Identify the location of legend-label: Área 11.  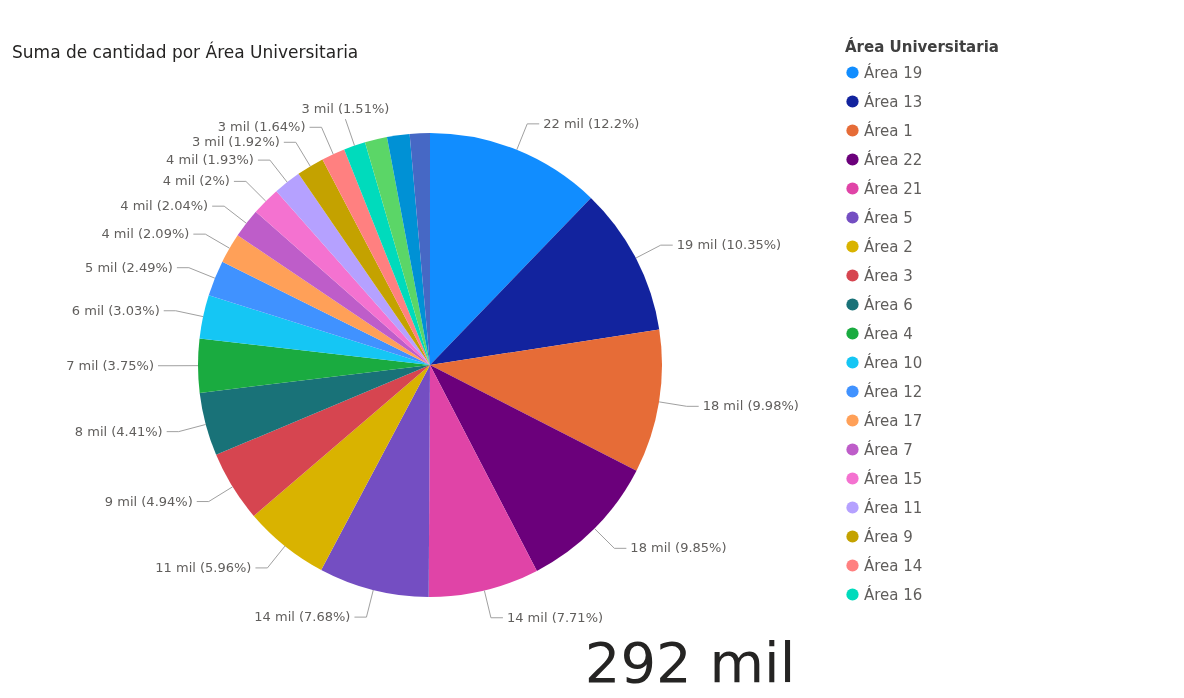
(893, 507).